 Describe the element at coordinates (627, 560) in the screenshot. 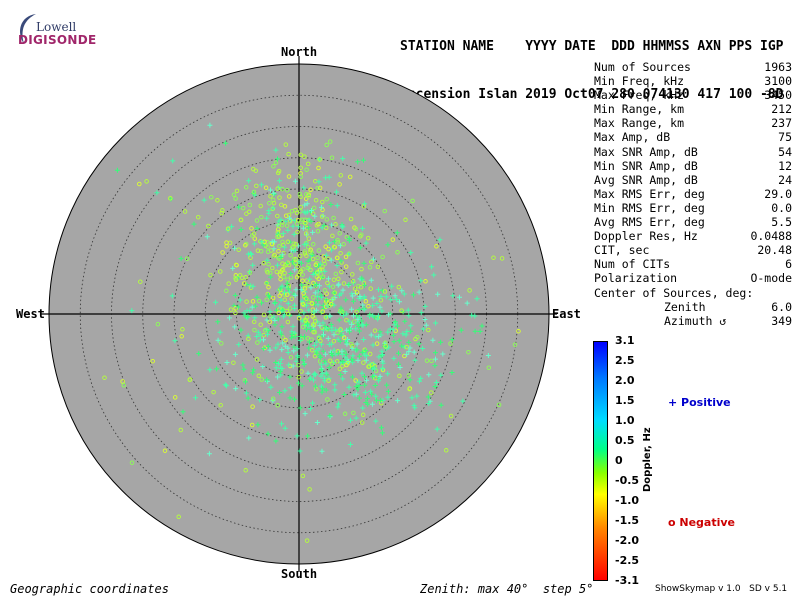

I see `colorbar-tick-label: -2.5` at that location.